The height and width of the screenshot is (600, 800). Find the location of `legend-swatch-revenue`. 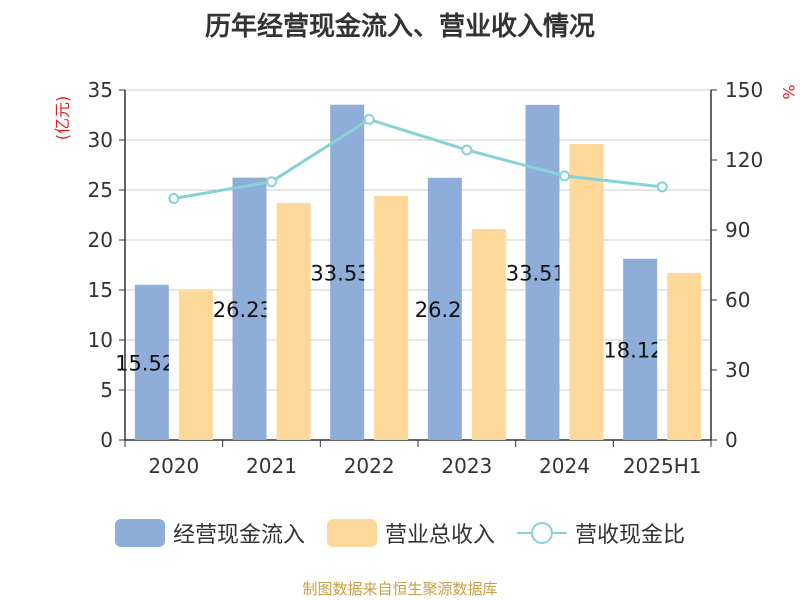

legend-swatch-revenue is located at coordinates (351, 533).